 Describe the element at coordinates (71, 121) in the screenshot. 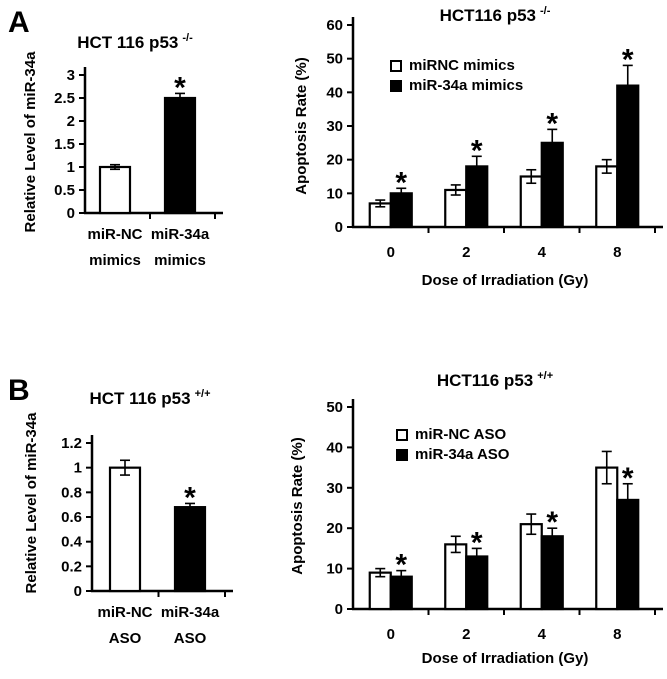

I see `y-tick-label: 2` at that location.